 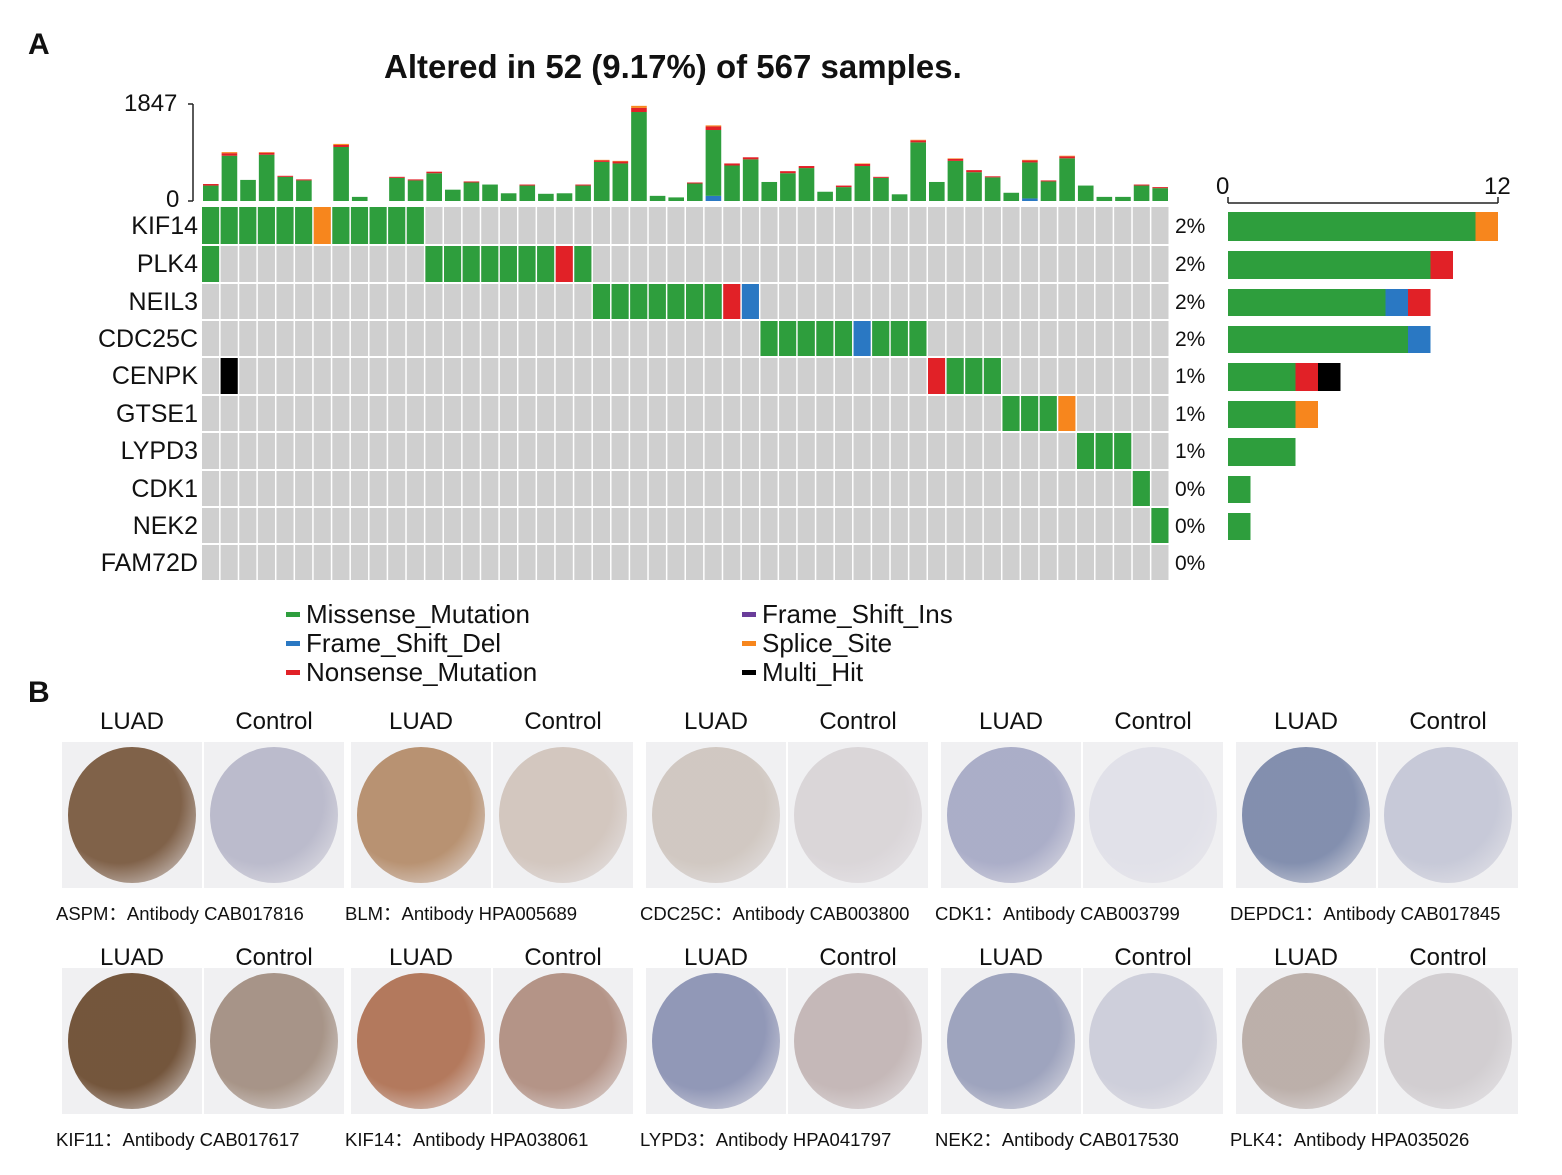 What do you see at coordinates (157, 413) in the screenshot?
I see `gene-label: GTSE1` at bounding box center [157, 413].